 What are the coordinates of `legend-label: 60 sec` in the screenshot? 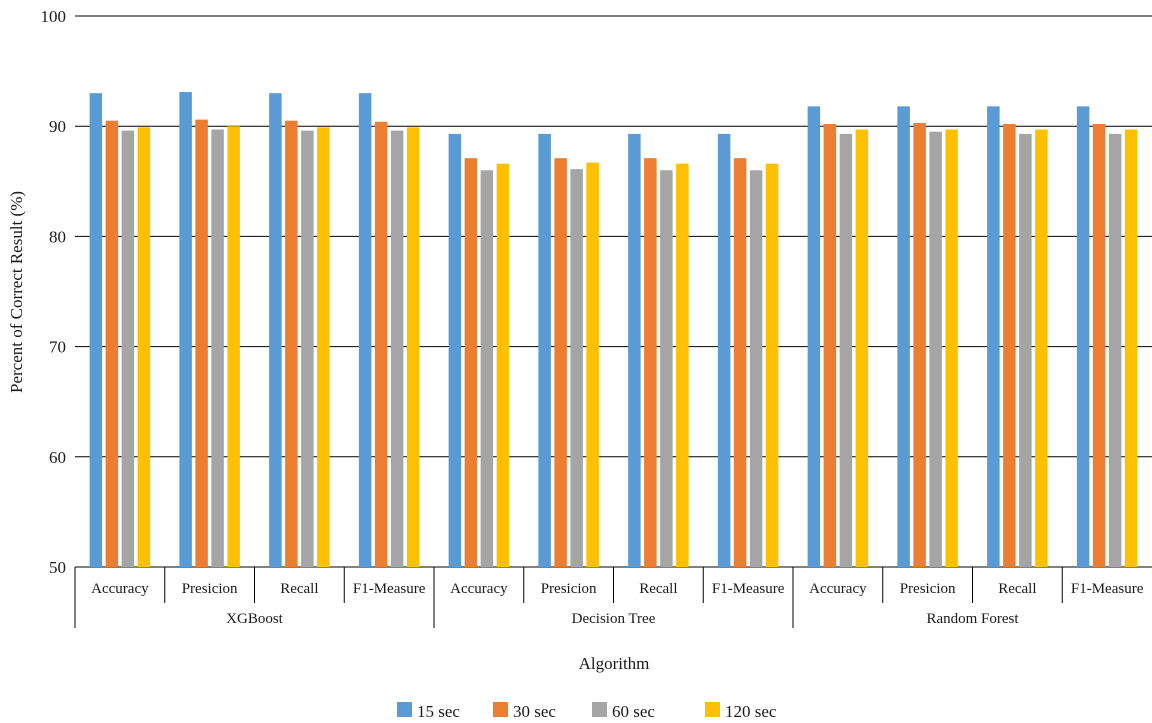 It's located at (633, 711).